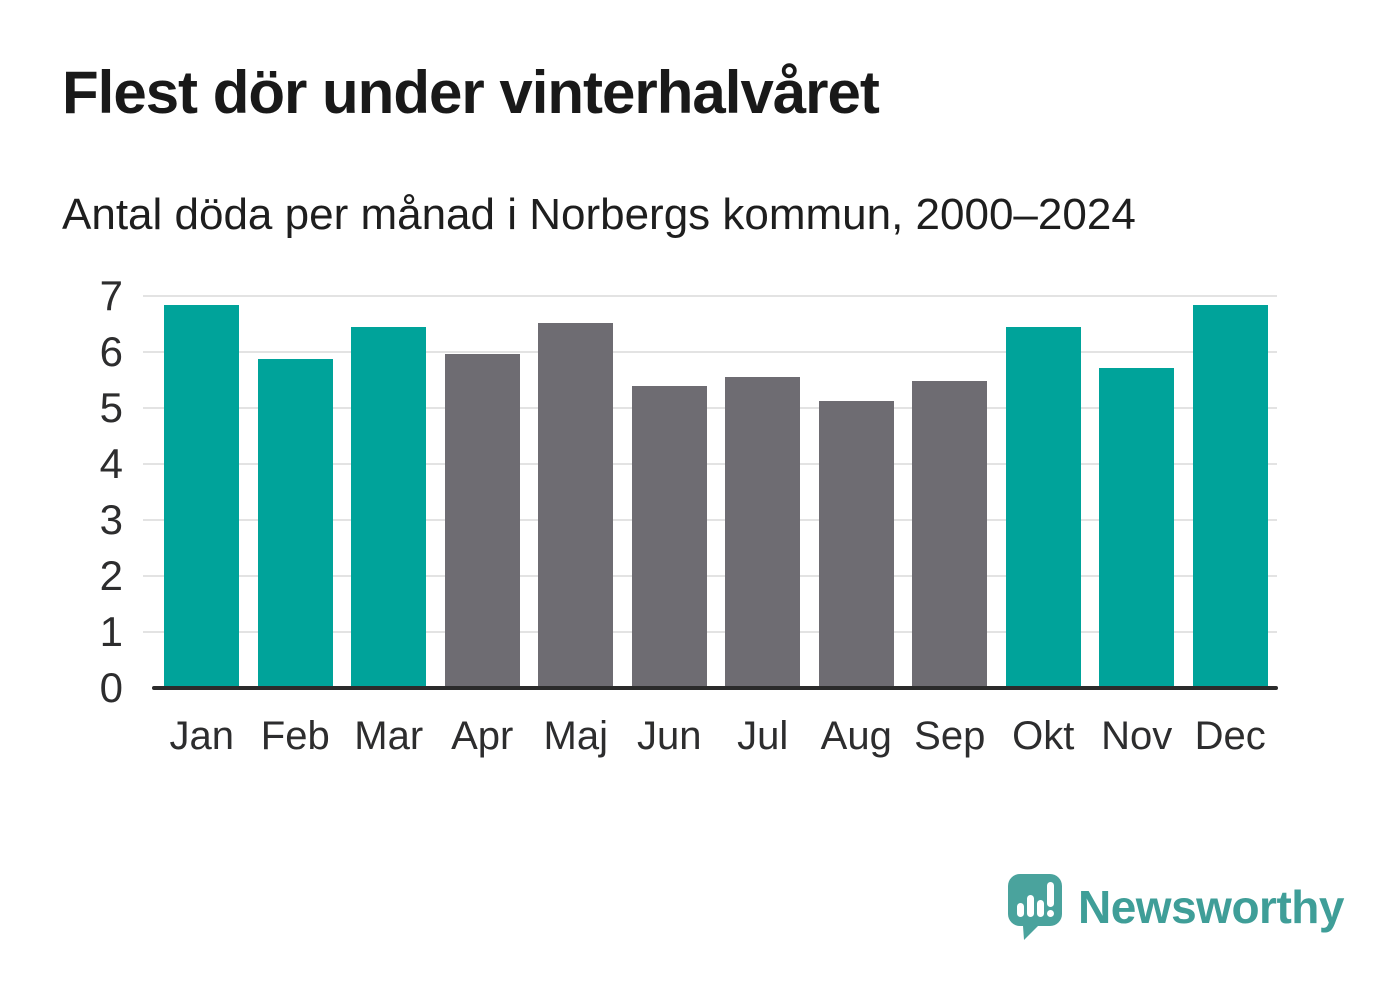 This screenshot has width=1382, height=999. Describe the element at coordinates (1035, 907) in the screenshot. I see `newsworthy-speech-bubble-icon` at that location.